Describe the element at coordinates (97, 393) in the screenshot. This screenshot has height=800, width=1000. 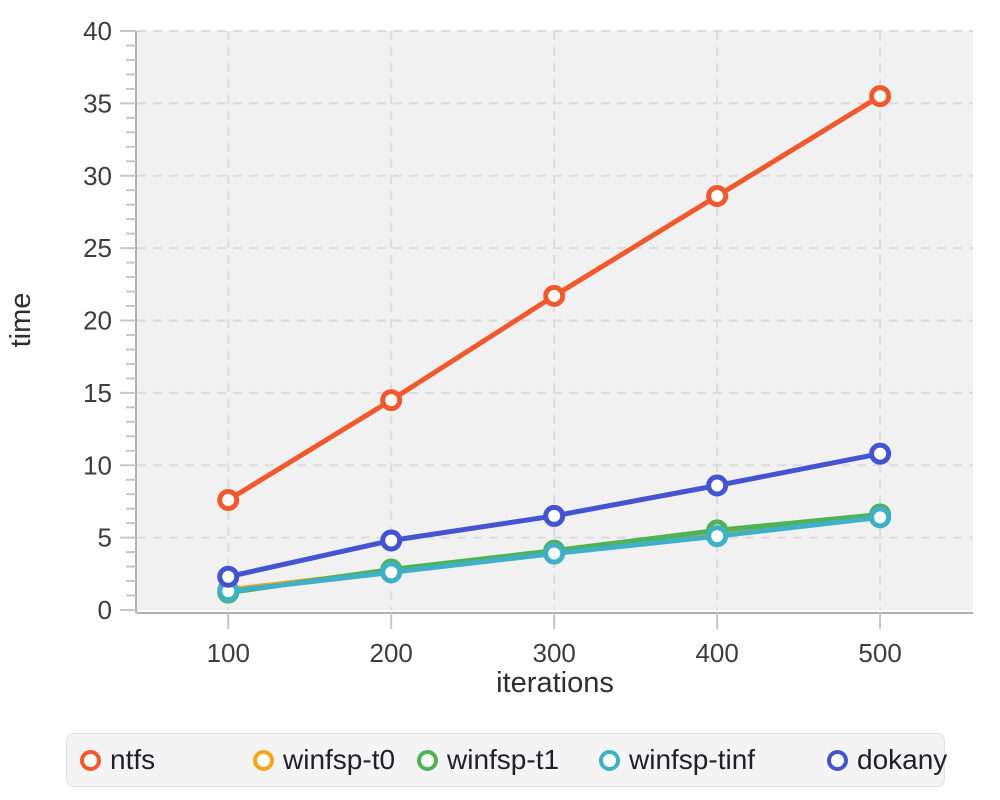
I see `y-tick-label: 15` at that location.